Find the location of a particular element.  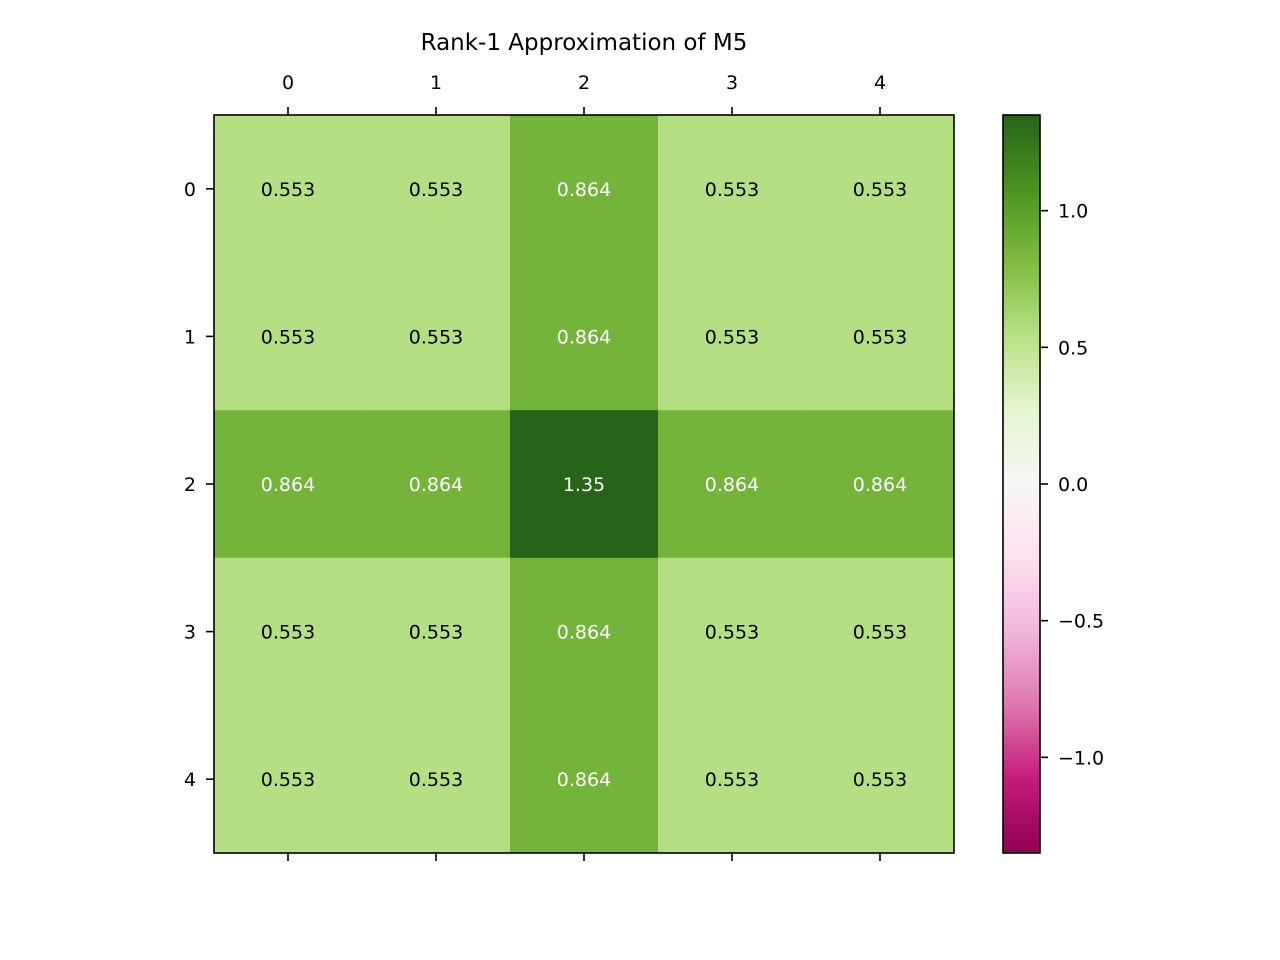

y-tick-label: 4 is located at coordinates (190, 780).